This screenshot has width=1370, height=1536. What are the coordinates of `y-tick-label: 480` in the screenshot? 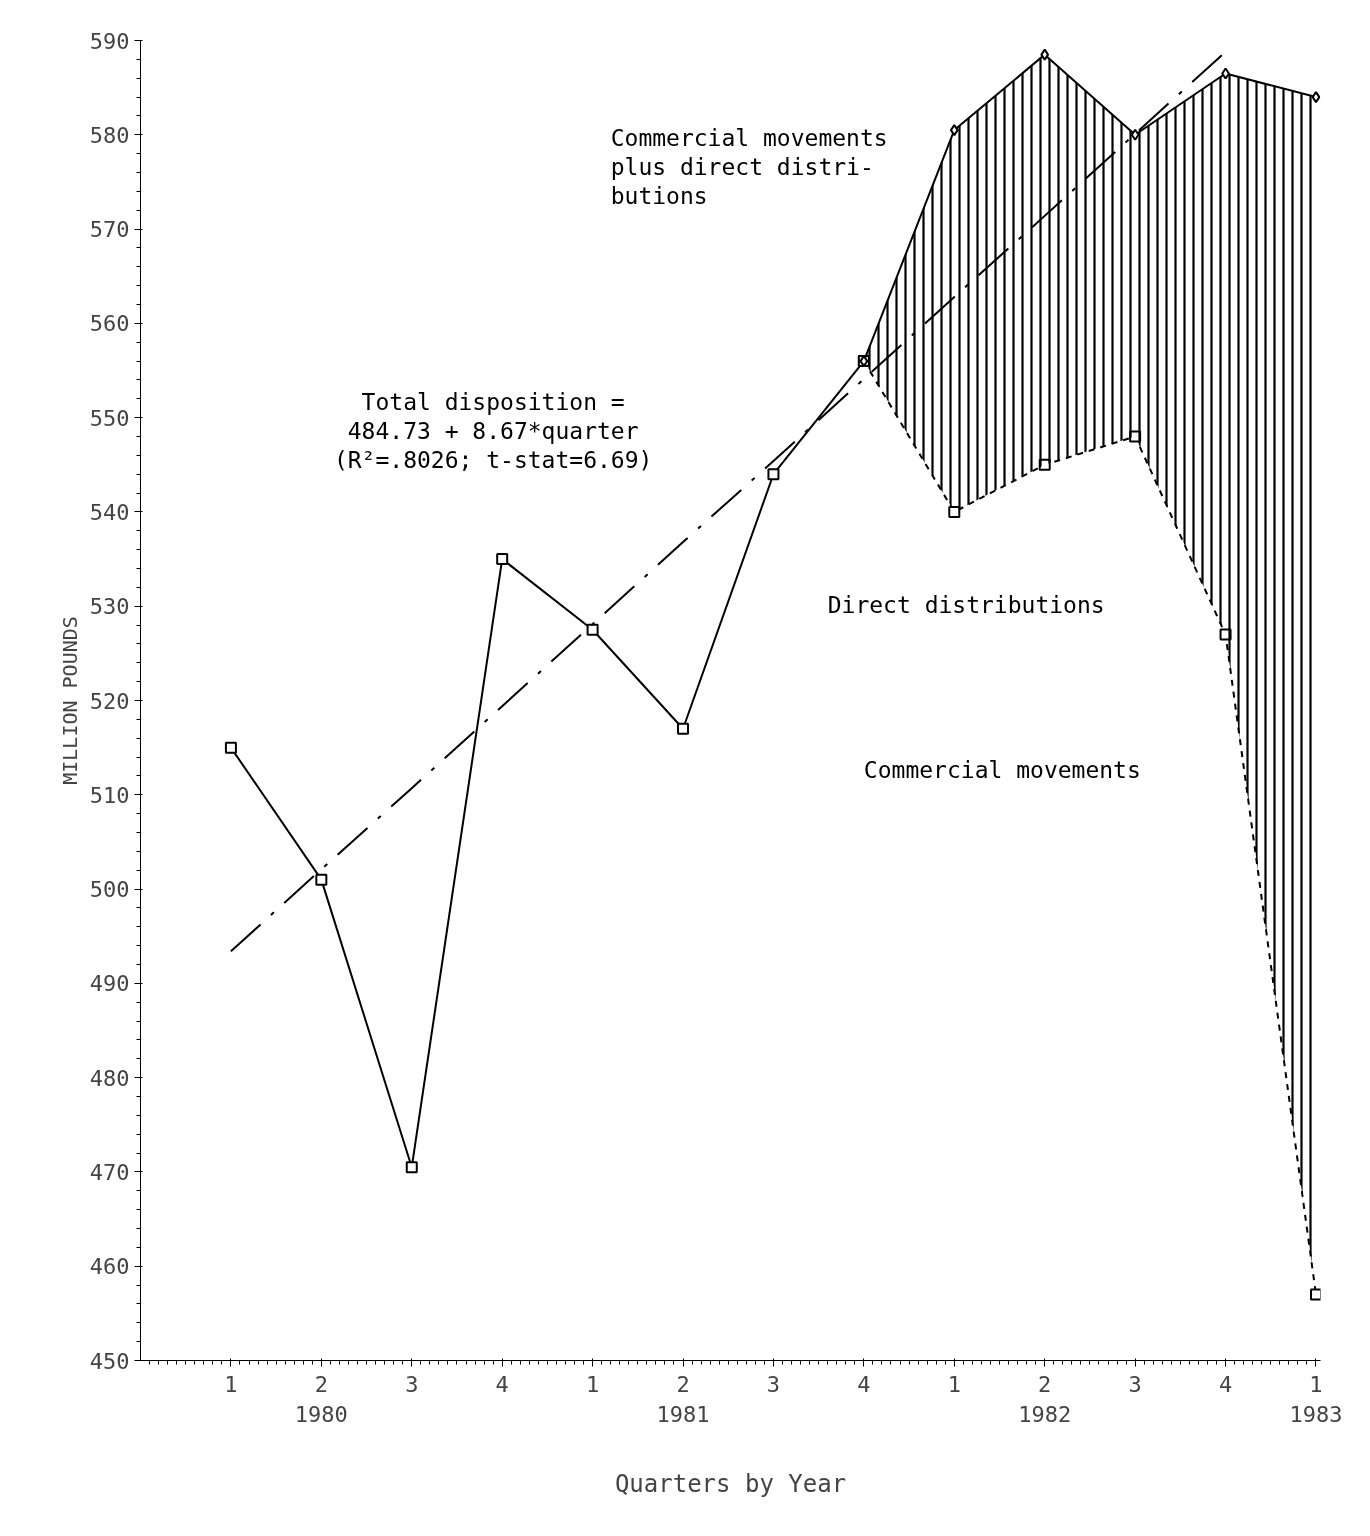 It's located at (109, 1078).